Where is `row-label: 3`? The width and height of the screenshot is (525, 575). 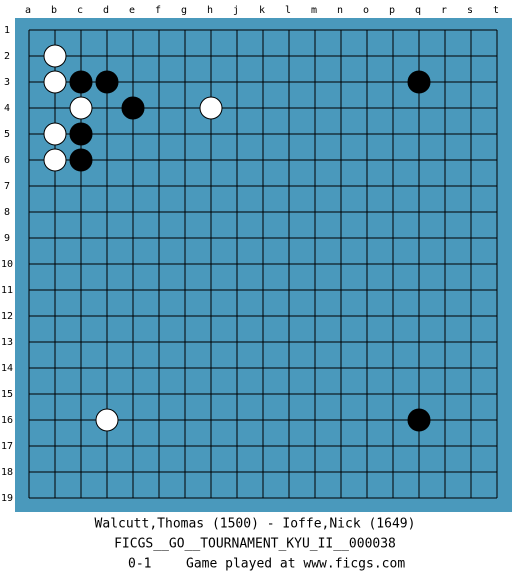
row-label: 3 is located at coordinates (7, 82).